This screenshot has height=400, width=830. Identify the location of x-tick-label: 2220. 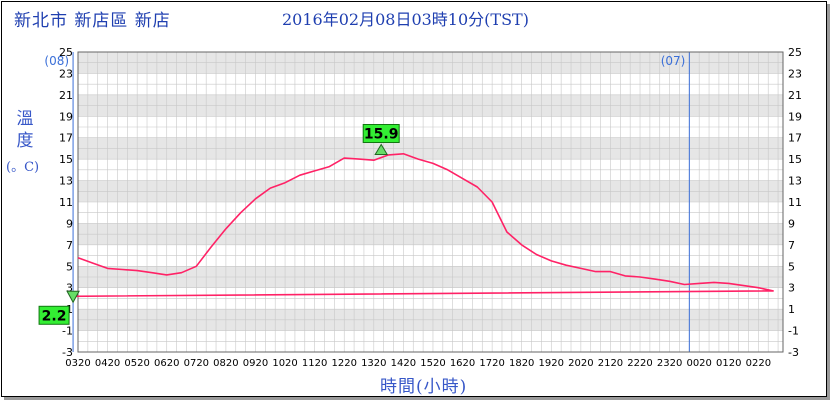
(639, 363).